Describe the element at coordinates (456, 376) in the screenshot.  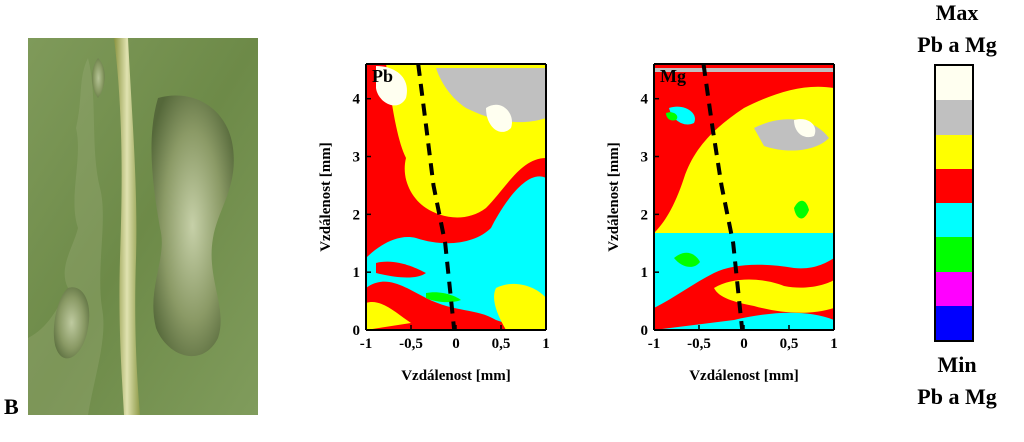
I see `pb-x-axis-label: Vzdálenost [mm]` at that location.